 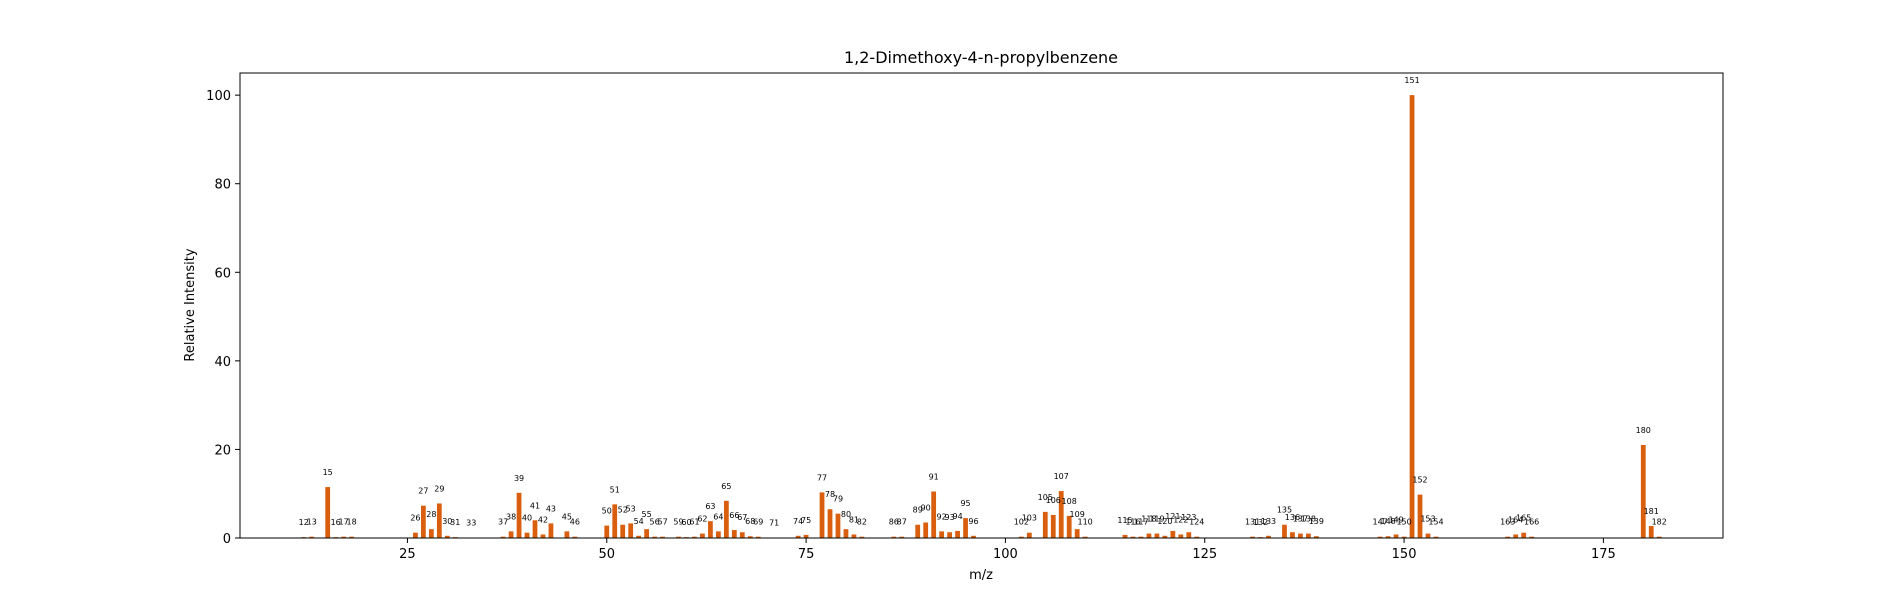 What do you see at coordinates (1172, 516) in the screenshot?
I see `bar-label-mz-121: 121` at bounding box center [1172, 516].